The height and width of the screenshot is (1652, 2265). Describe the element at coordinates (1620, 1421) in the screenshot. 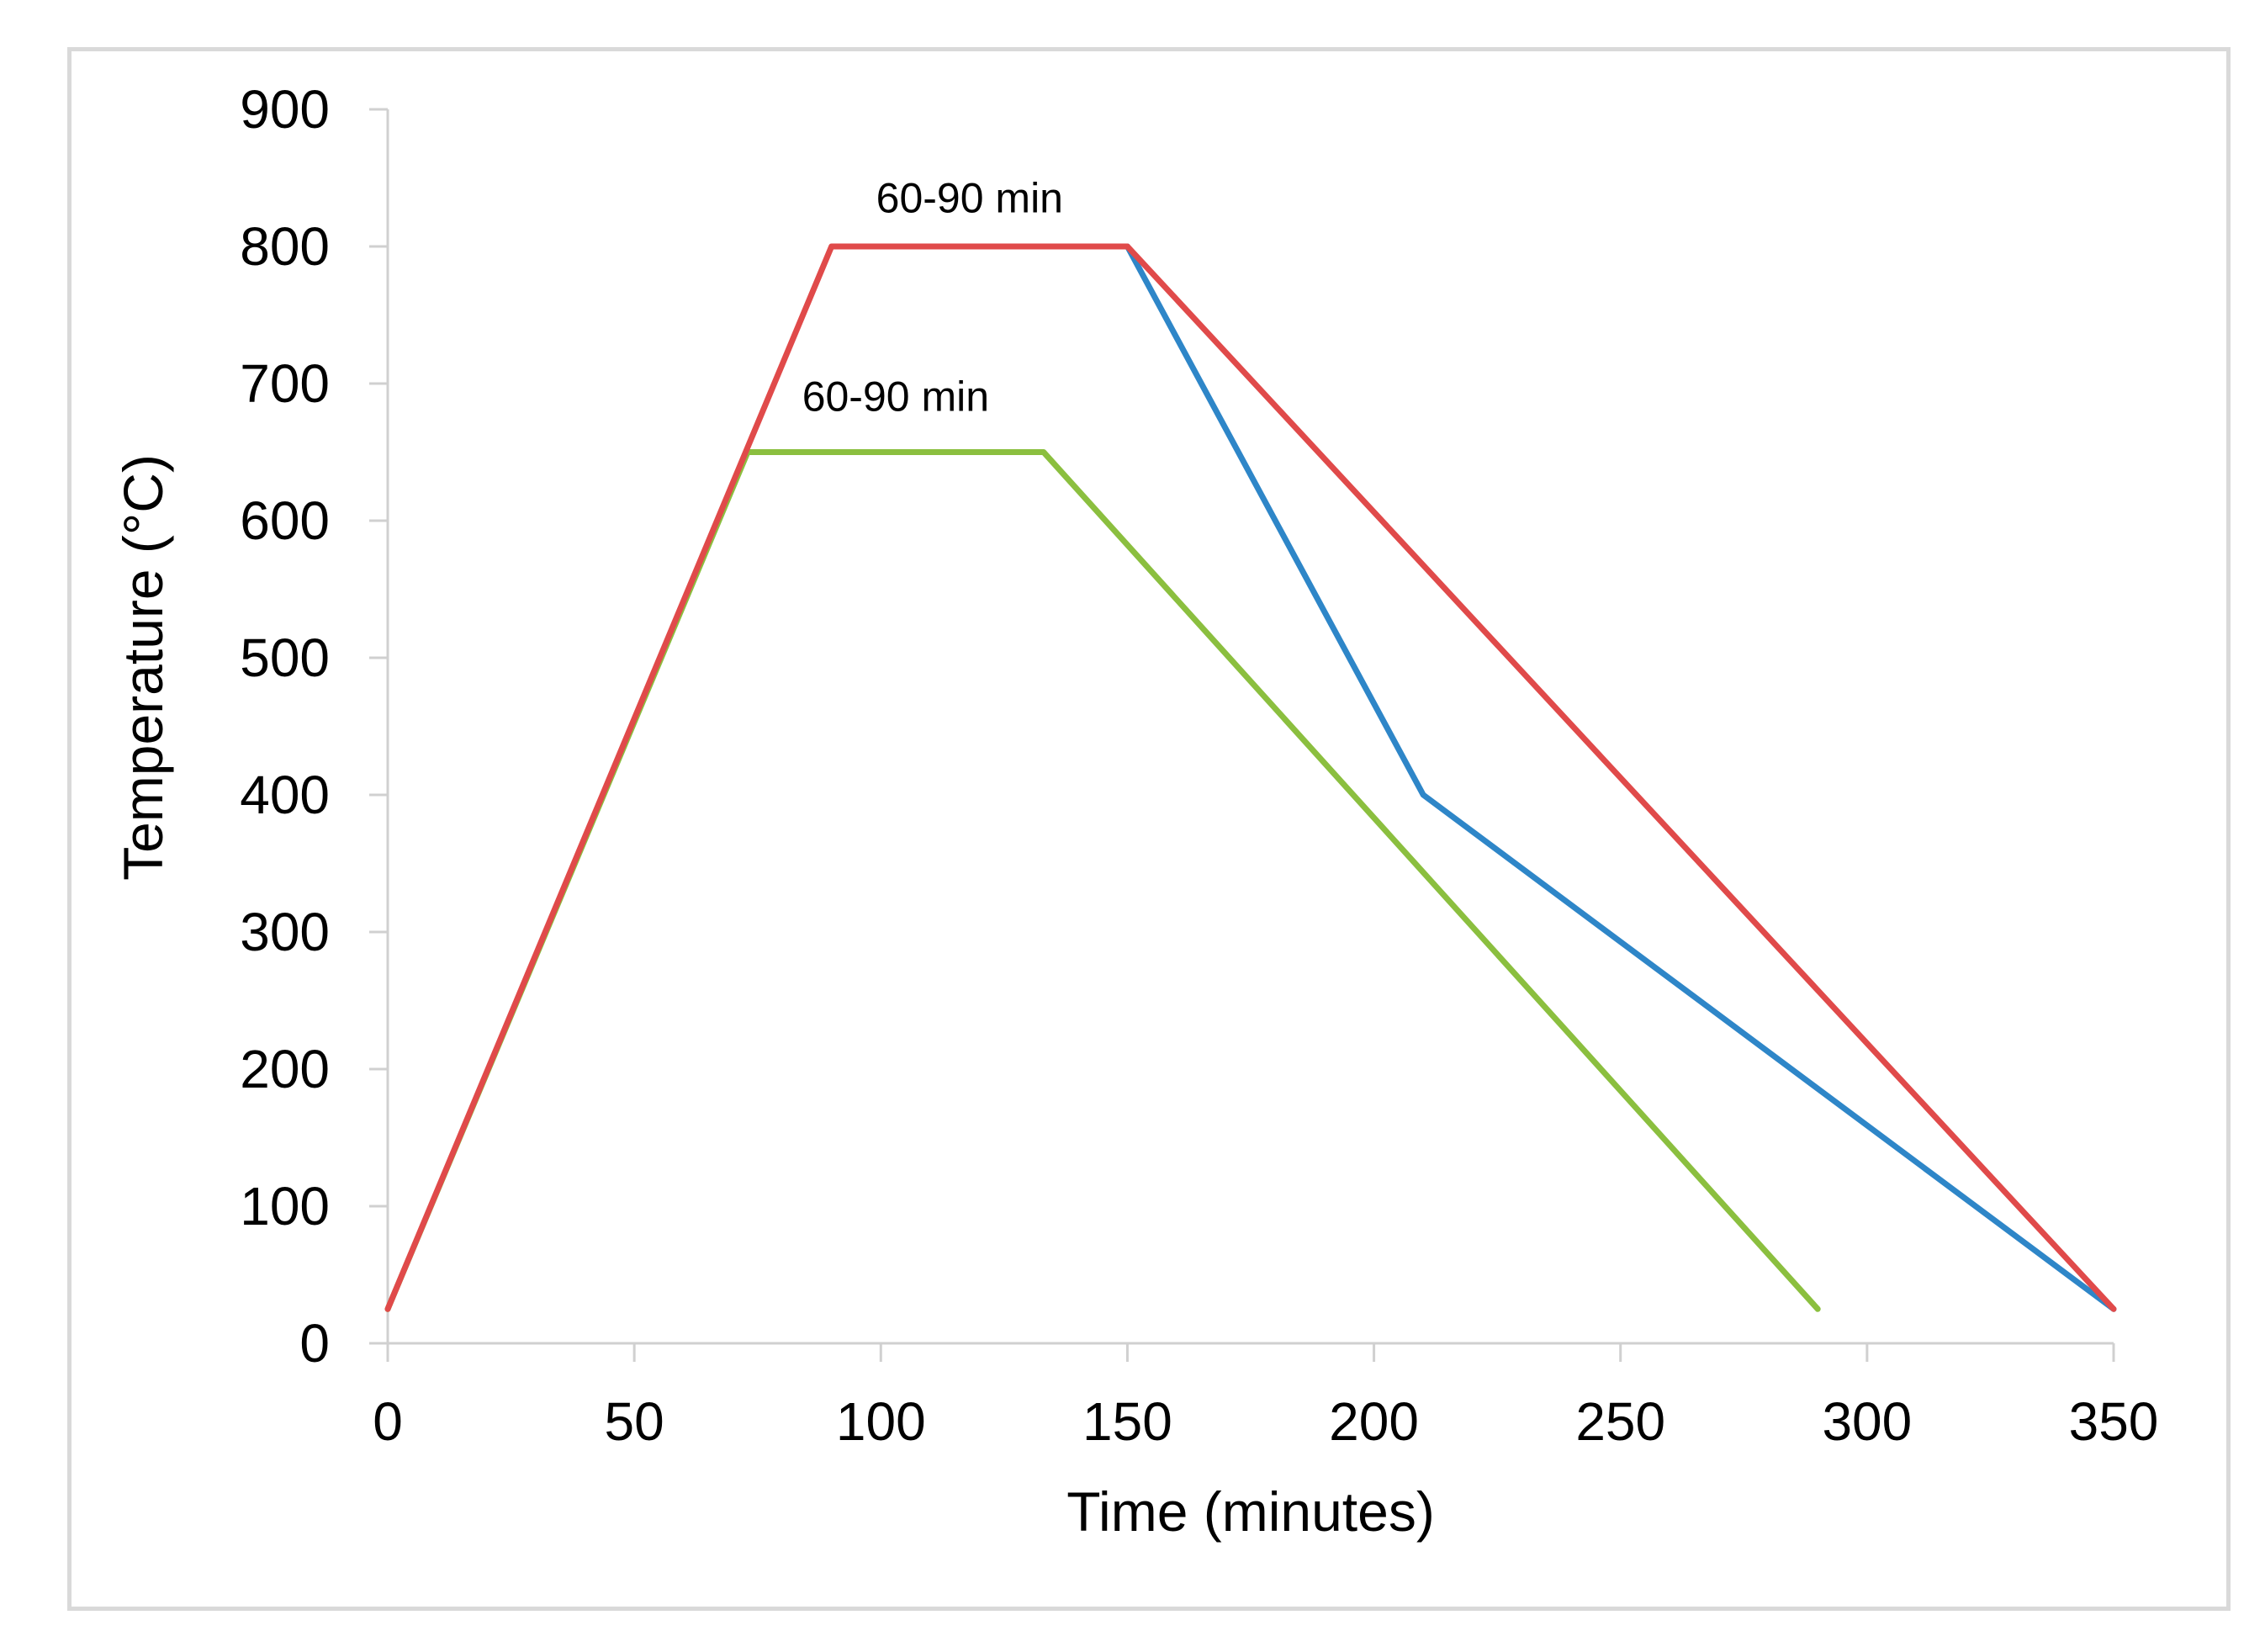

I see `x-tick-label: 250` at that location.